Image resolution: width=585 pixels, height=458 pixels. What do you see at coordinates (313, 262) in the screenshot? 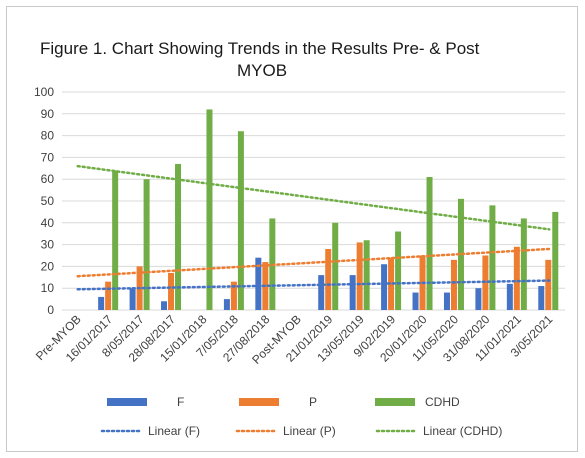
I see `trendline-linear-p` at bounding box center [313, 262].